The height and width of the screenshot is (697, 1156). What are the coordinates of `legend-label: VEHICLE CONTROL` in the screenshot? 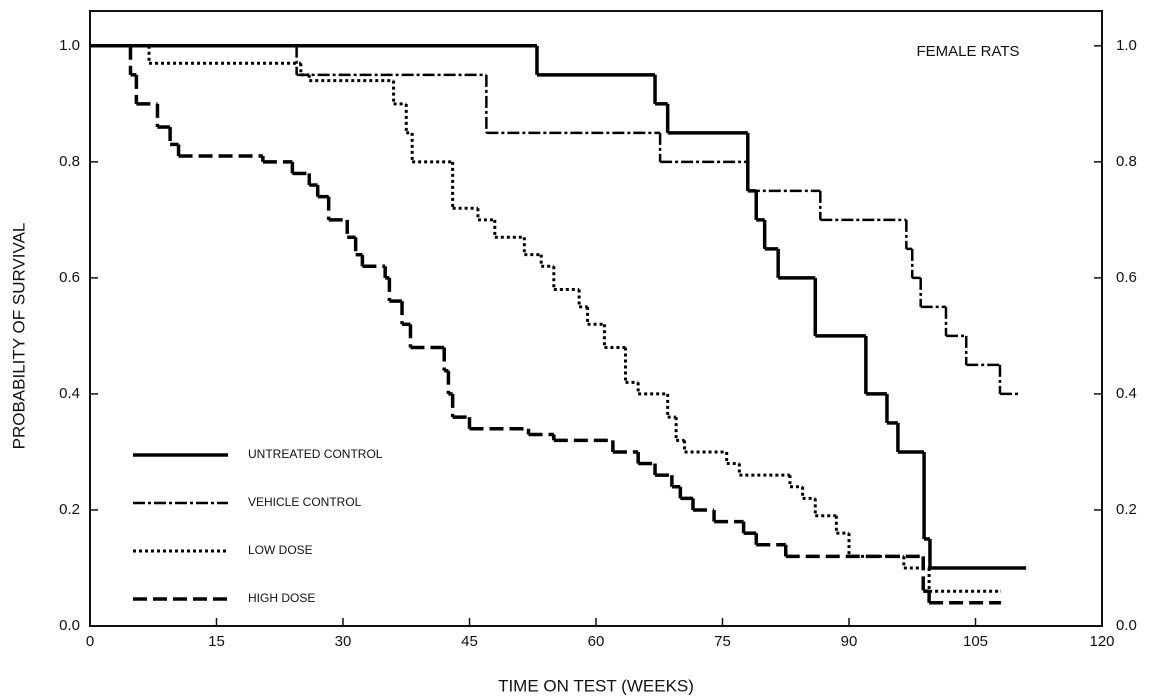 It's located at (305, 502).